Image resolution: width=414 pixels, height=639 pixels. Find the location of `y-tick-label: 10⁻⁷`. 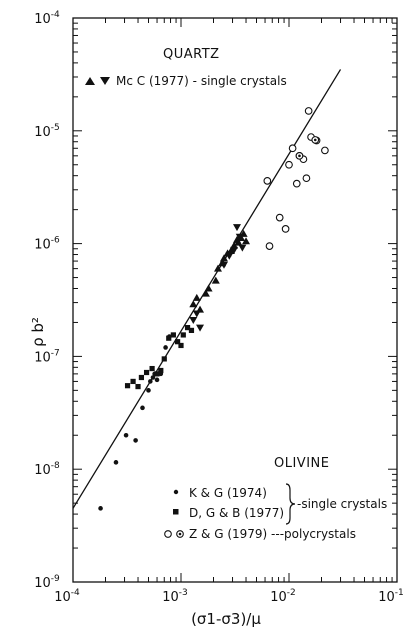

y-tick-label: 10⁻⁷ is located at coordinates (47, 356).